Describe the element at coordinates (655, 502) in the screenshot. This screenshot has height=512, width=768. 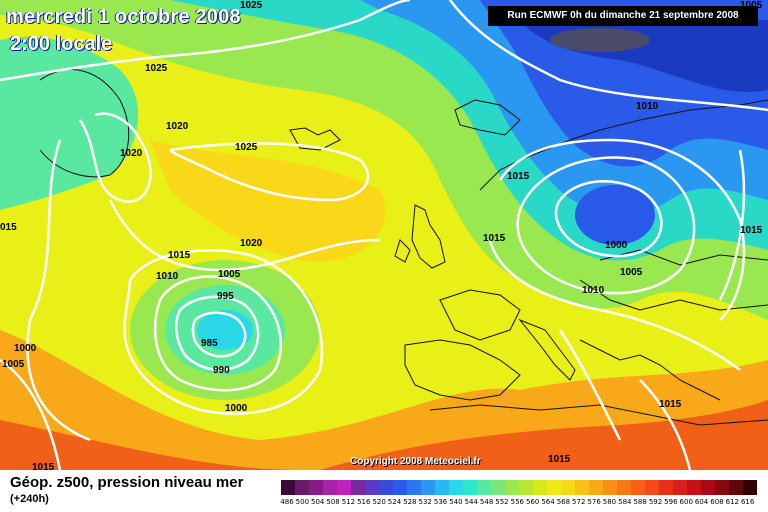
I see `scale-tick-label: 592` at that location.